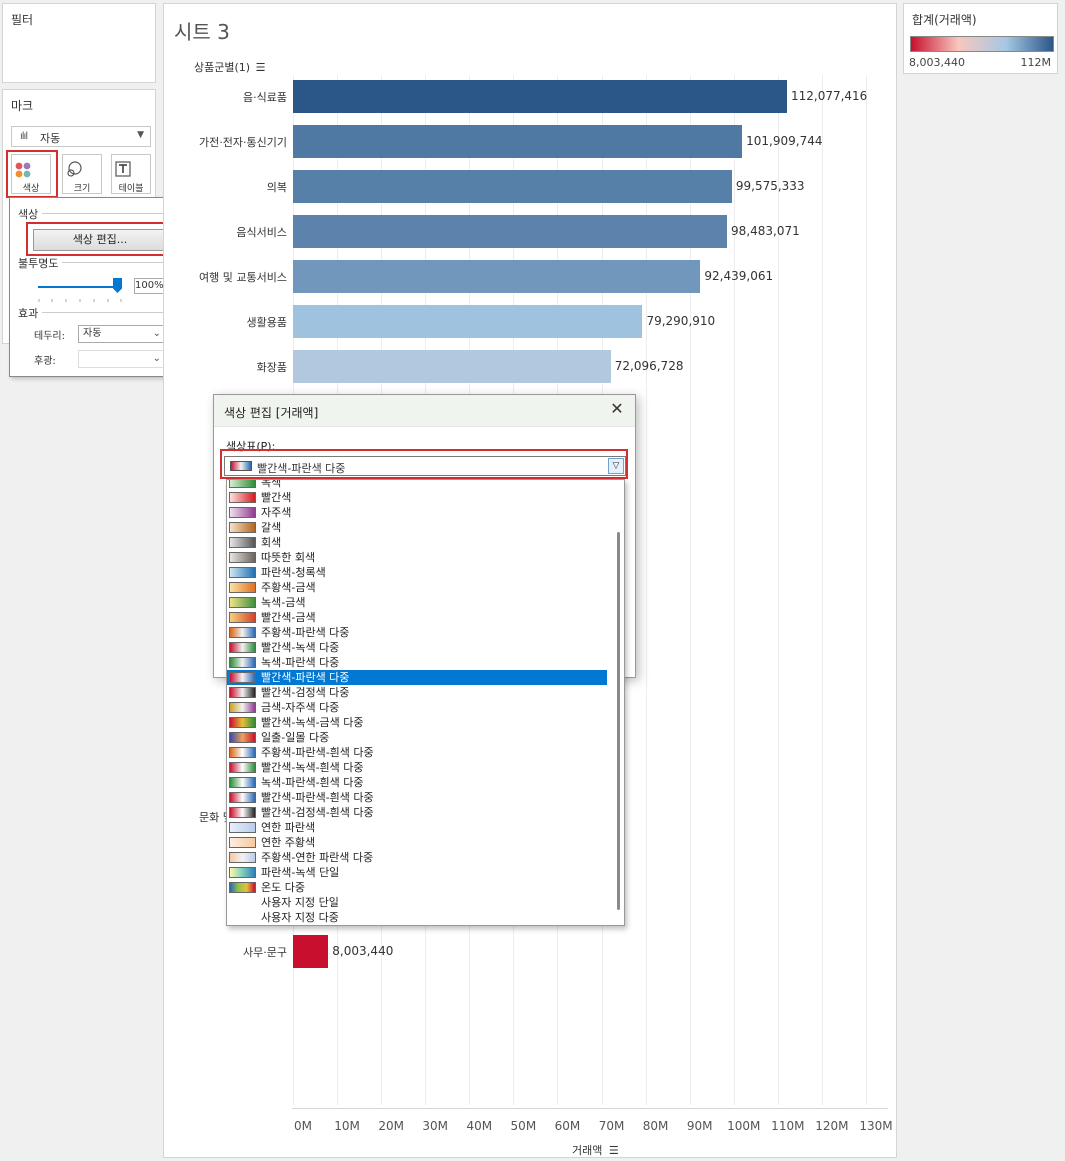 The image size is (1065, 1161). Describe the element at coordinates (616, 466) in the screenshot. I see `chevron-down-icon: ▽` at that location.